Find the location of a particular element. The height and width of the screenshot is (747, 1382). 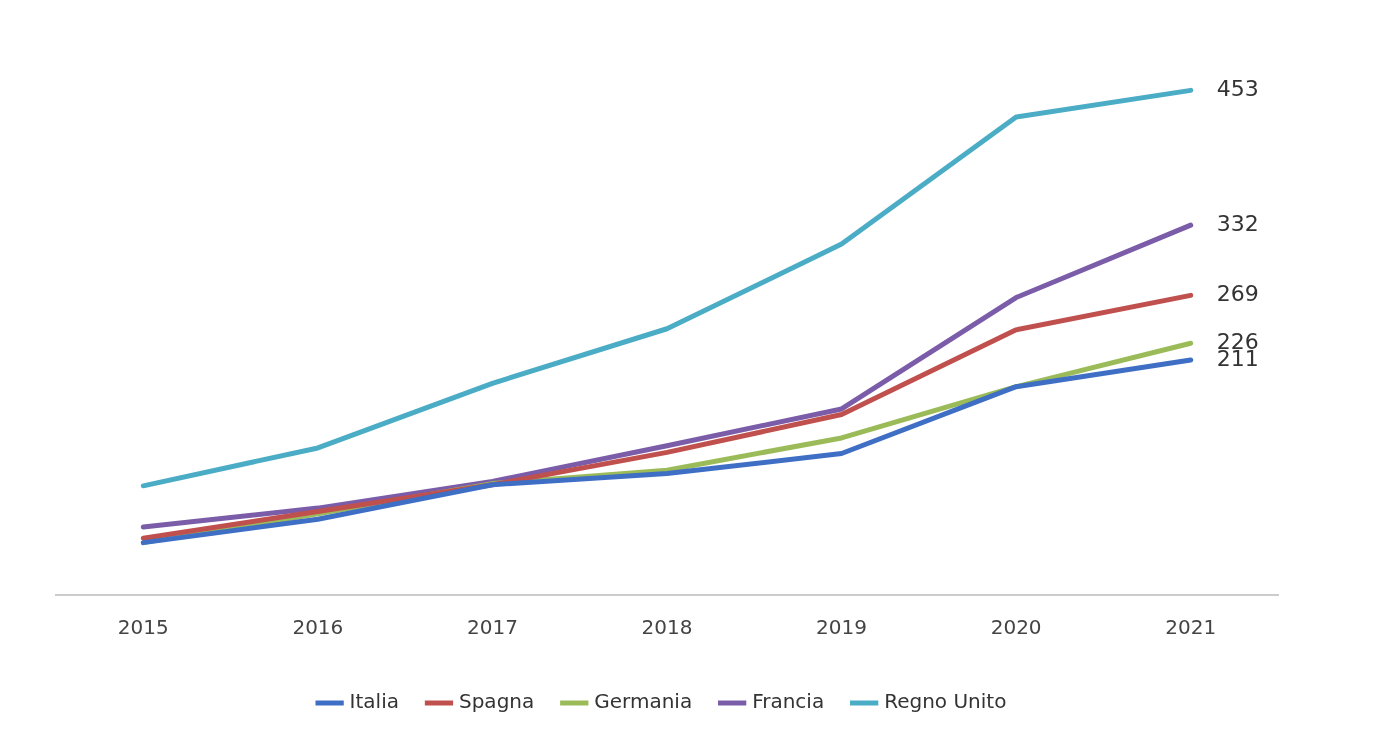

x-tick-label: 2019 is located at coordinates (842, 627).